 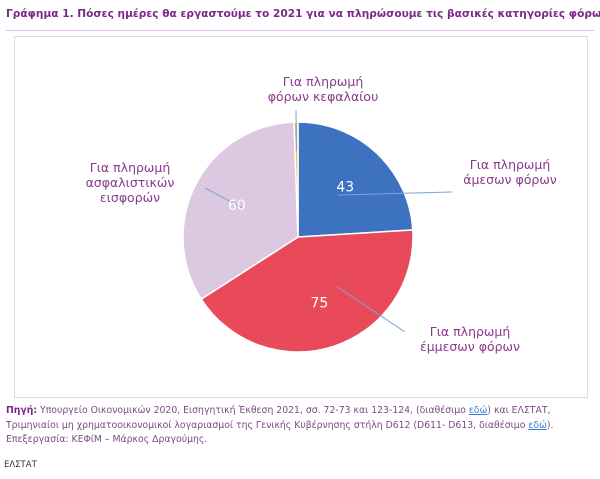 I want to click on category-label-capital: Για πληρωμή φόρων κεφαλαίου, so click(x=323, y=89).